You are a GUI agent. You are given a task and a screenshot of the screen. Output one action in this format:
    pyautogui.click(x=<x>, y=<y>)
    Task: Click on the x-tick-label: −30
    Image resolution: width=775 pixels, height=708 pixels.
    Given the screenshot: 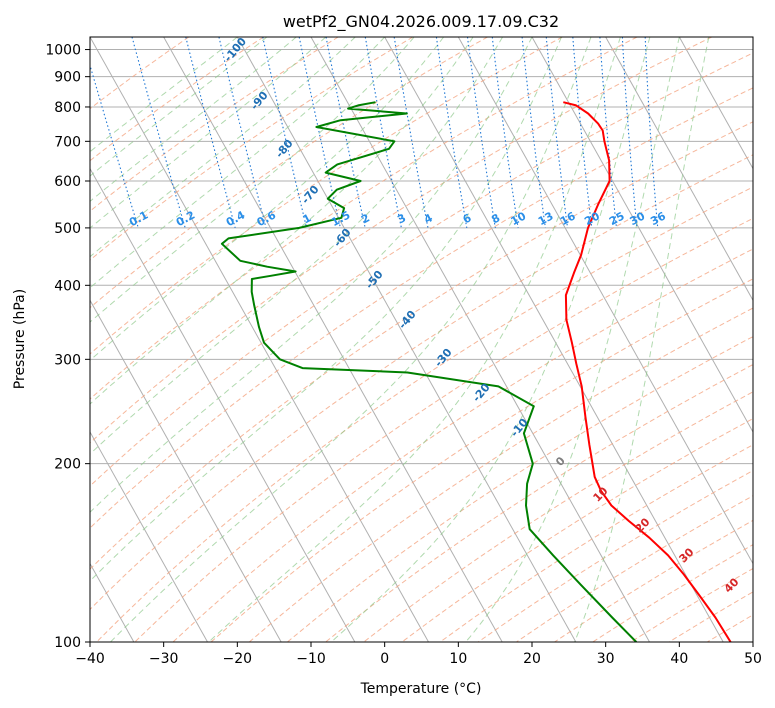 What is the action you would take?
    pyautogui.click(x=164, y=659)
    